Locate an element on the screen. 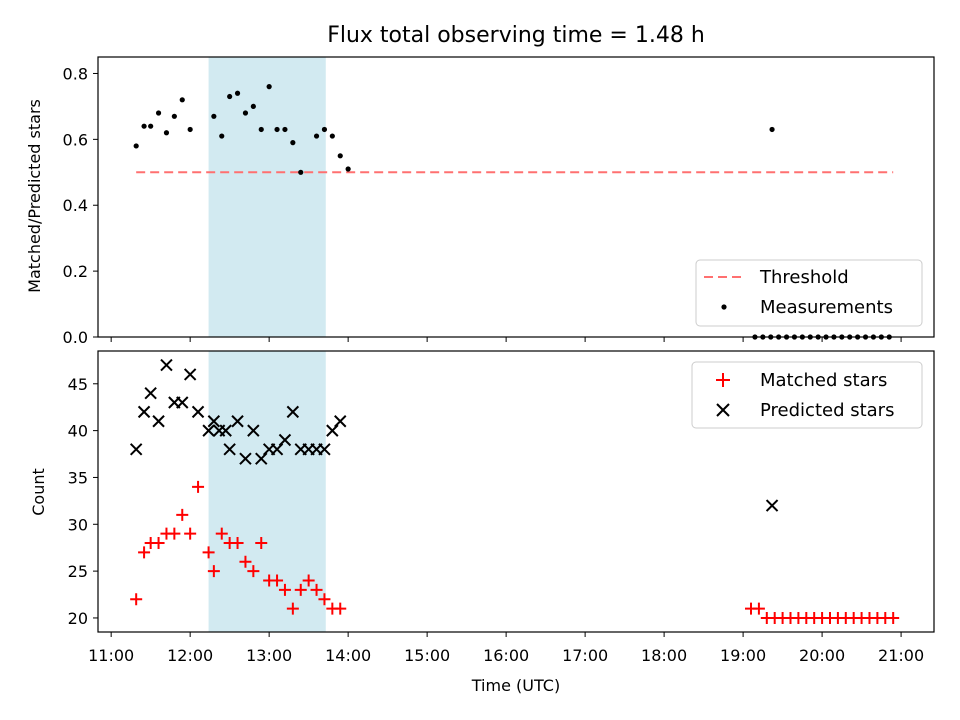  y-tick-label: 0.4 is located at coordinates (75, 205).